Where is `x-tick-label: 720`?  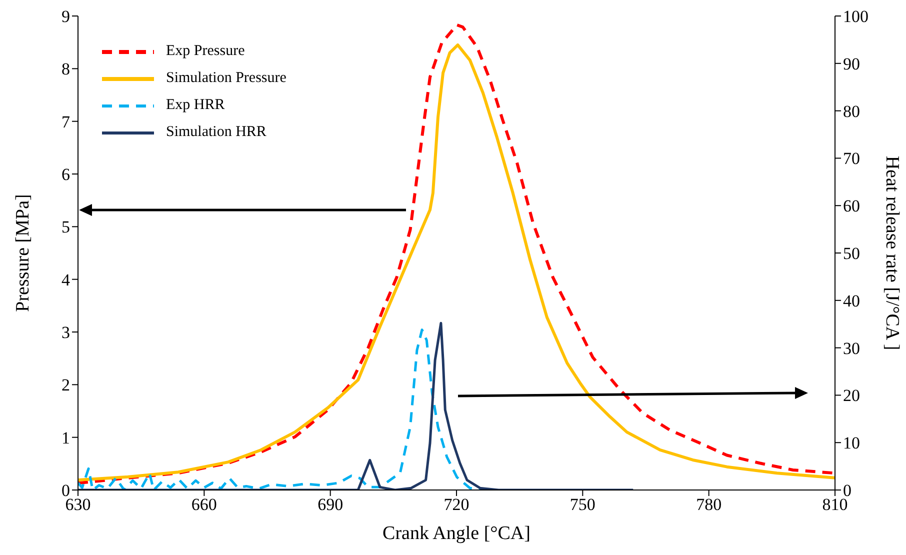
x-tick-label: 720 is located at coordinates (457, 504).